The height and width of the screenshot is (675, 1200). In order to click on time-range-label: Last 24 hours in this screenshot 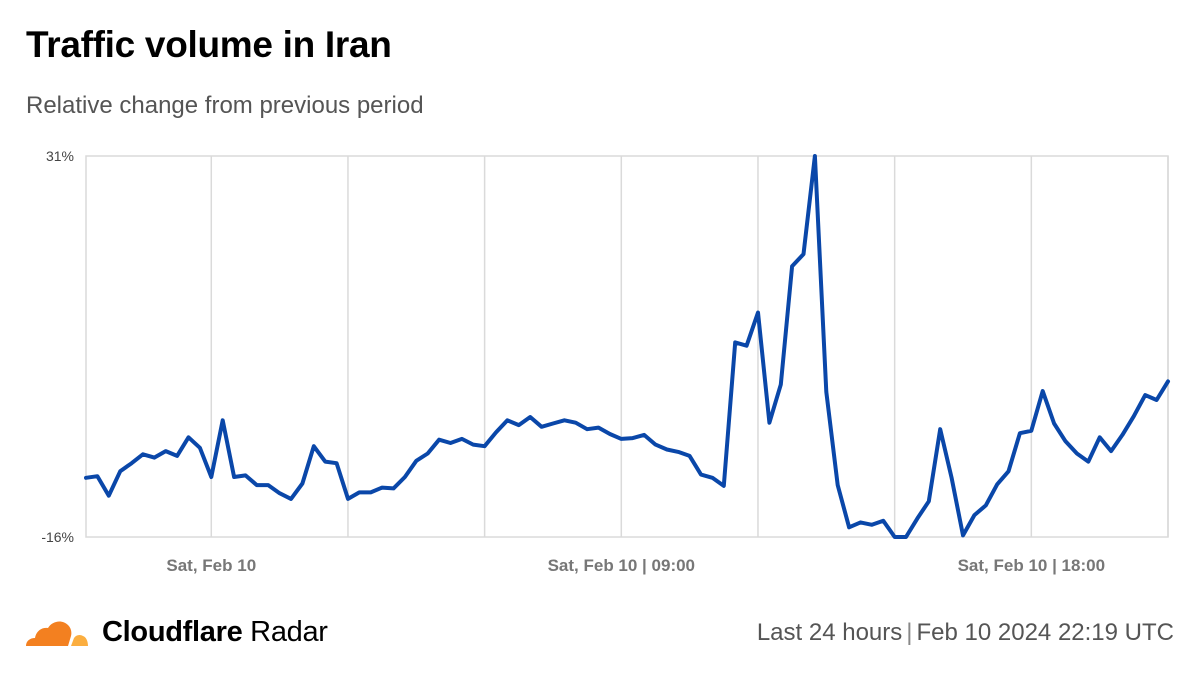, I will do `click(829, 632)`.